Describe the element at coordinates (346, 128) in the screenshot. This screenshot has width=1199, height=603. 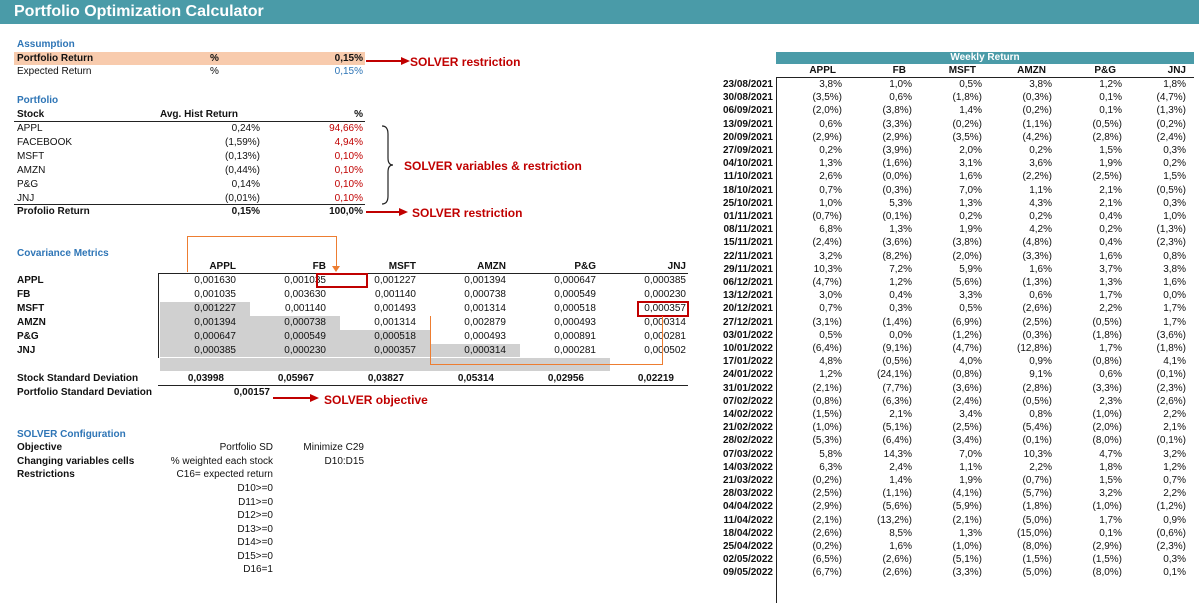
I see `portfolio-weight: 94,66%` at that location.